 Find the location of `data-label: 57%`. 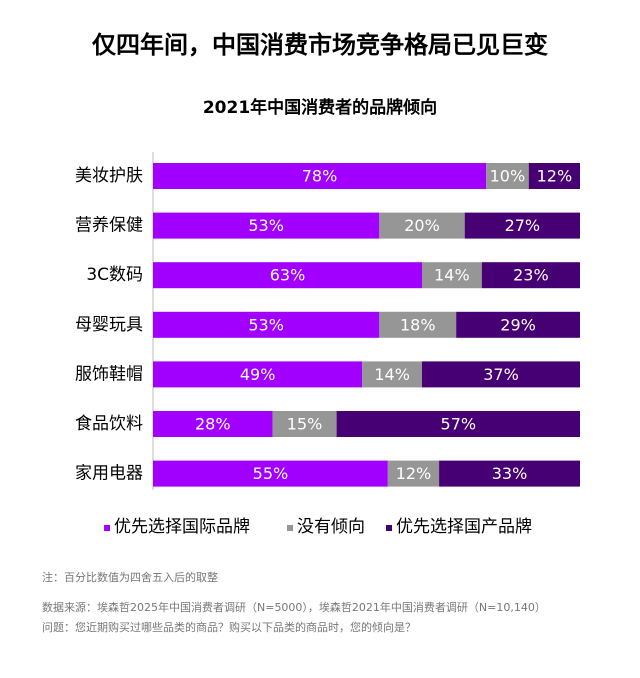

data-label: 57% is located at coordinates (459, 424).